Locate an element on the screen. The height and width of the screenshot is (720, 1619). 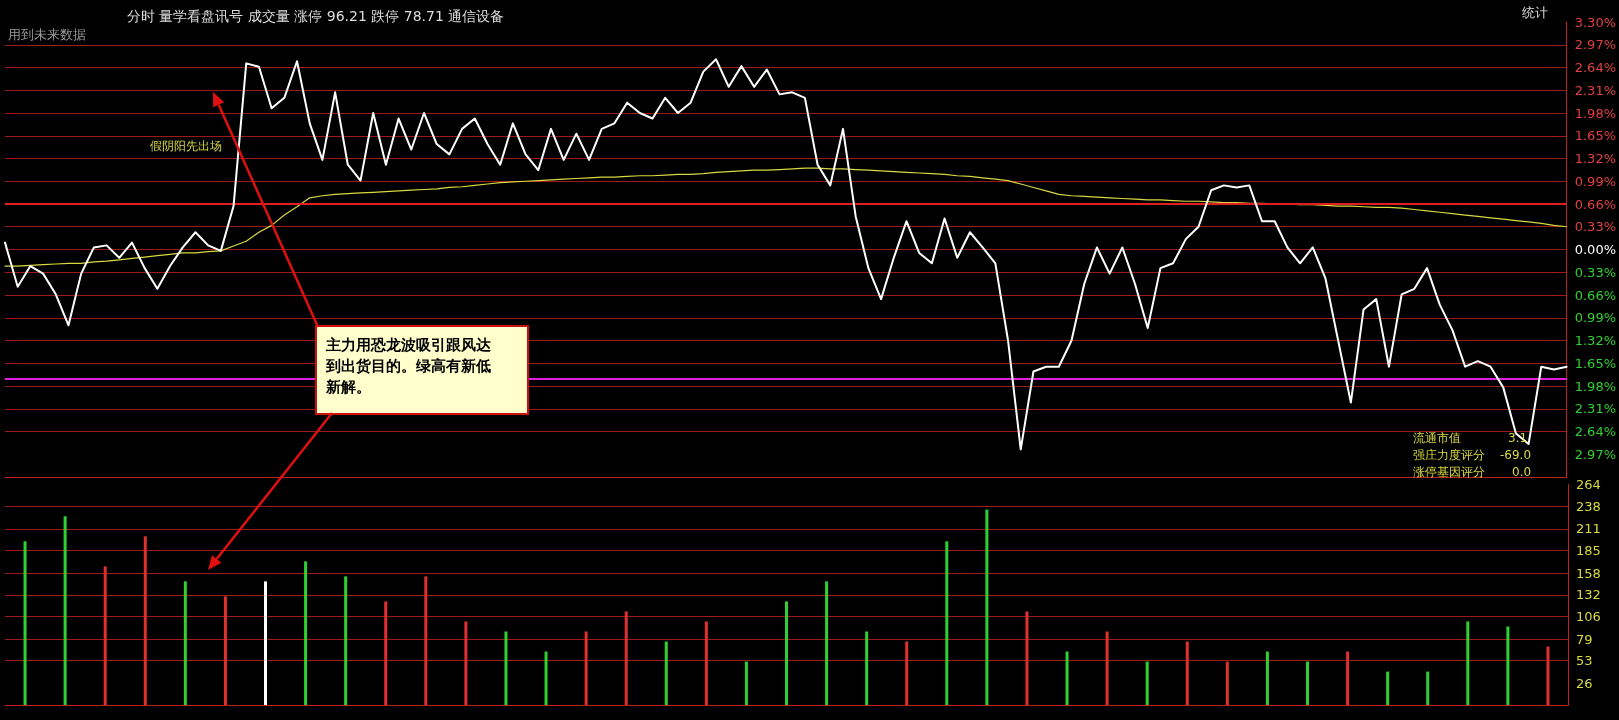
annotation: -69.0 is located at coordinates (1516, 455).